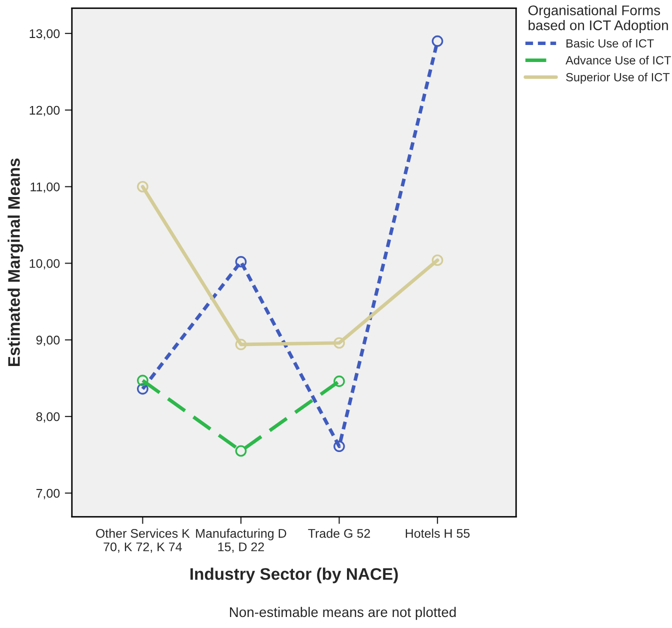 The width and height of the screenshot is (672, 628). I want to click on y-tick-label: 7,00, so click(48, 494).